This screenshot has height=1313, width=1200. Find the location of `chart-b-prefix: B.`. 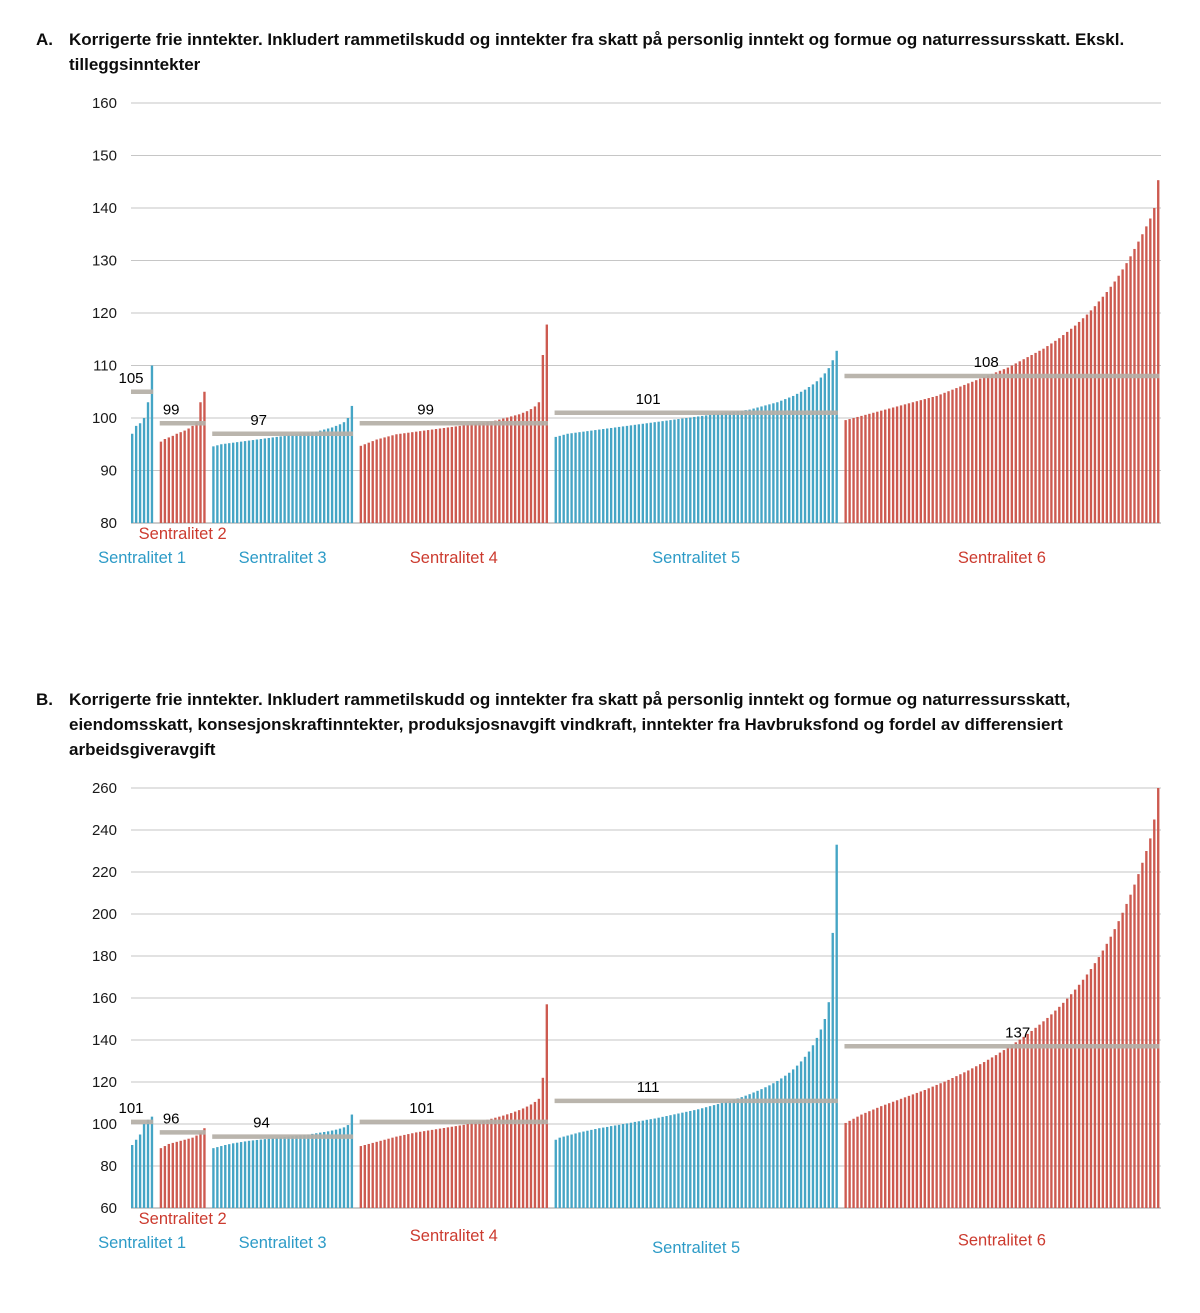

chart-b-prefix: B. is located at coordinates (44, 700).